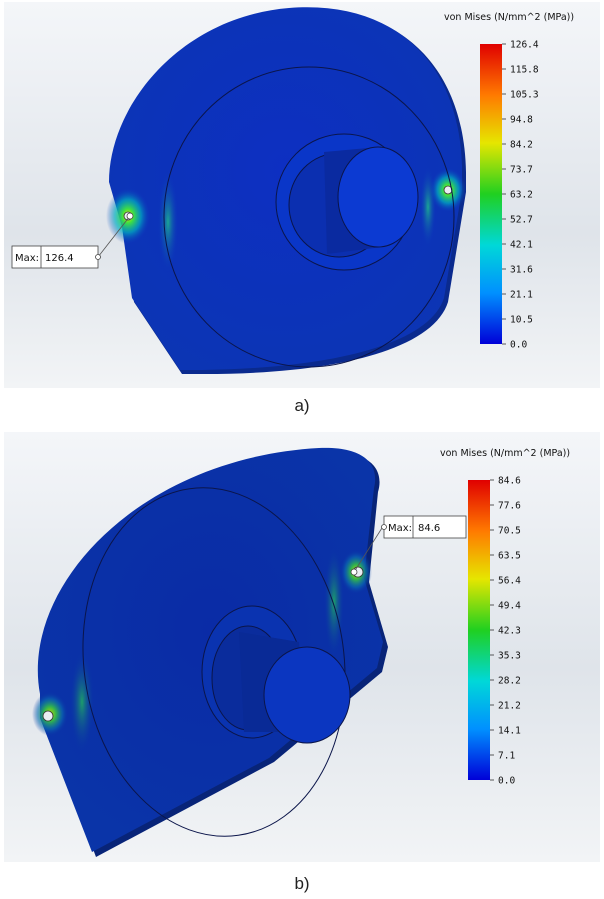  Describe the element at coordinates (521, 145) in the screenshot. I see `scale-tick-label: 84.2` at that location.